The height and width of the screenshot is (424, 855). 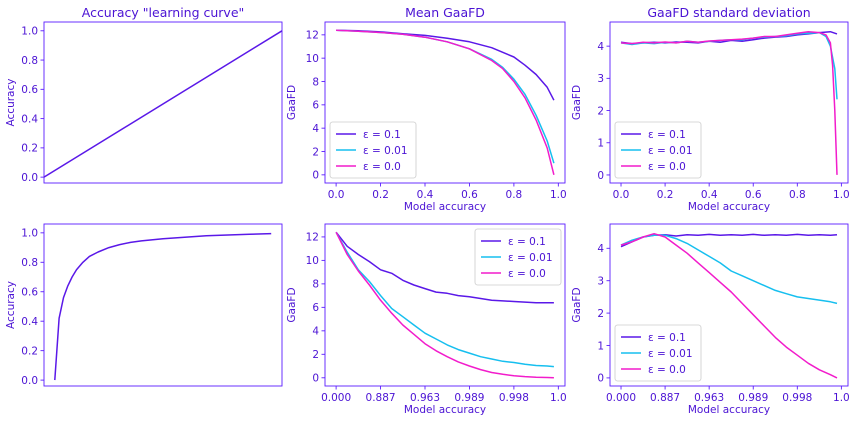 What do you see at coordinates (312, 36) in the screenshot?
I see `y-tick-label: 12` at bounding box center [312, 36].